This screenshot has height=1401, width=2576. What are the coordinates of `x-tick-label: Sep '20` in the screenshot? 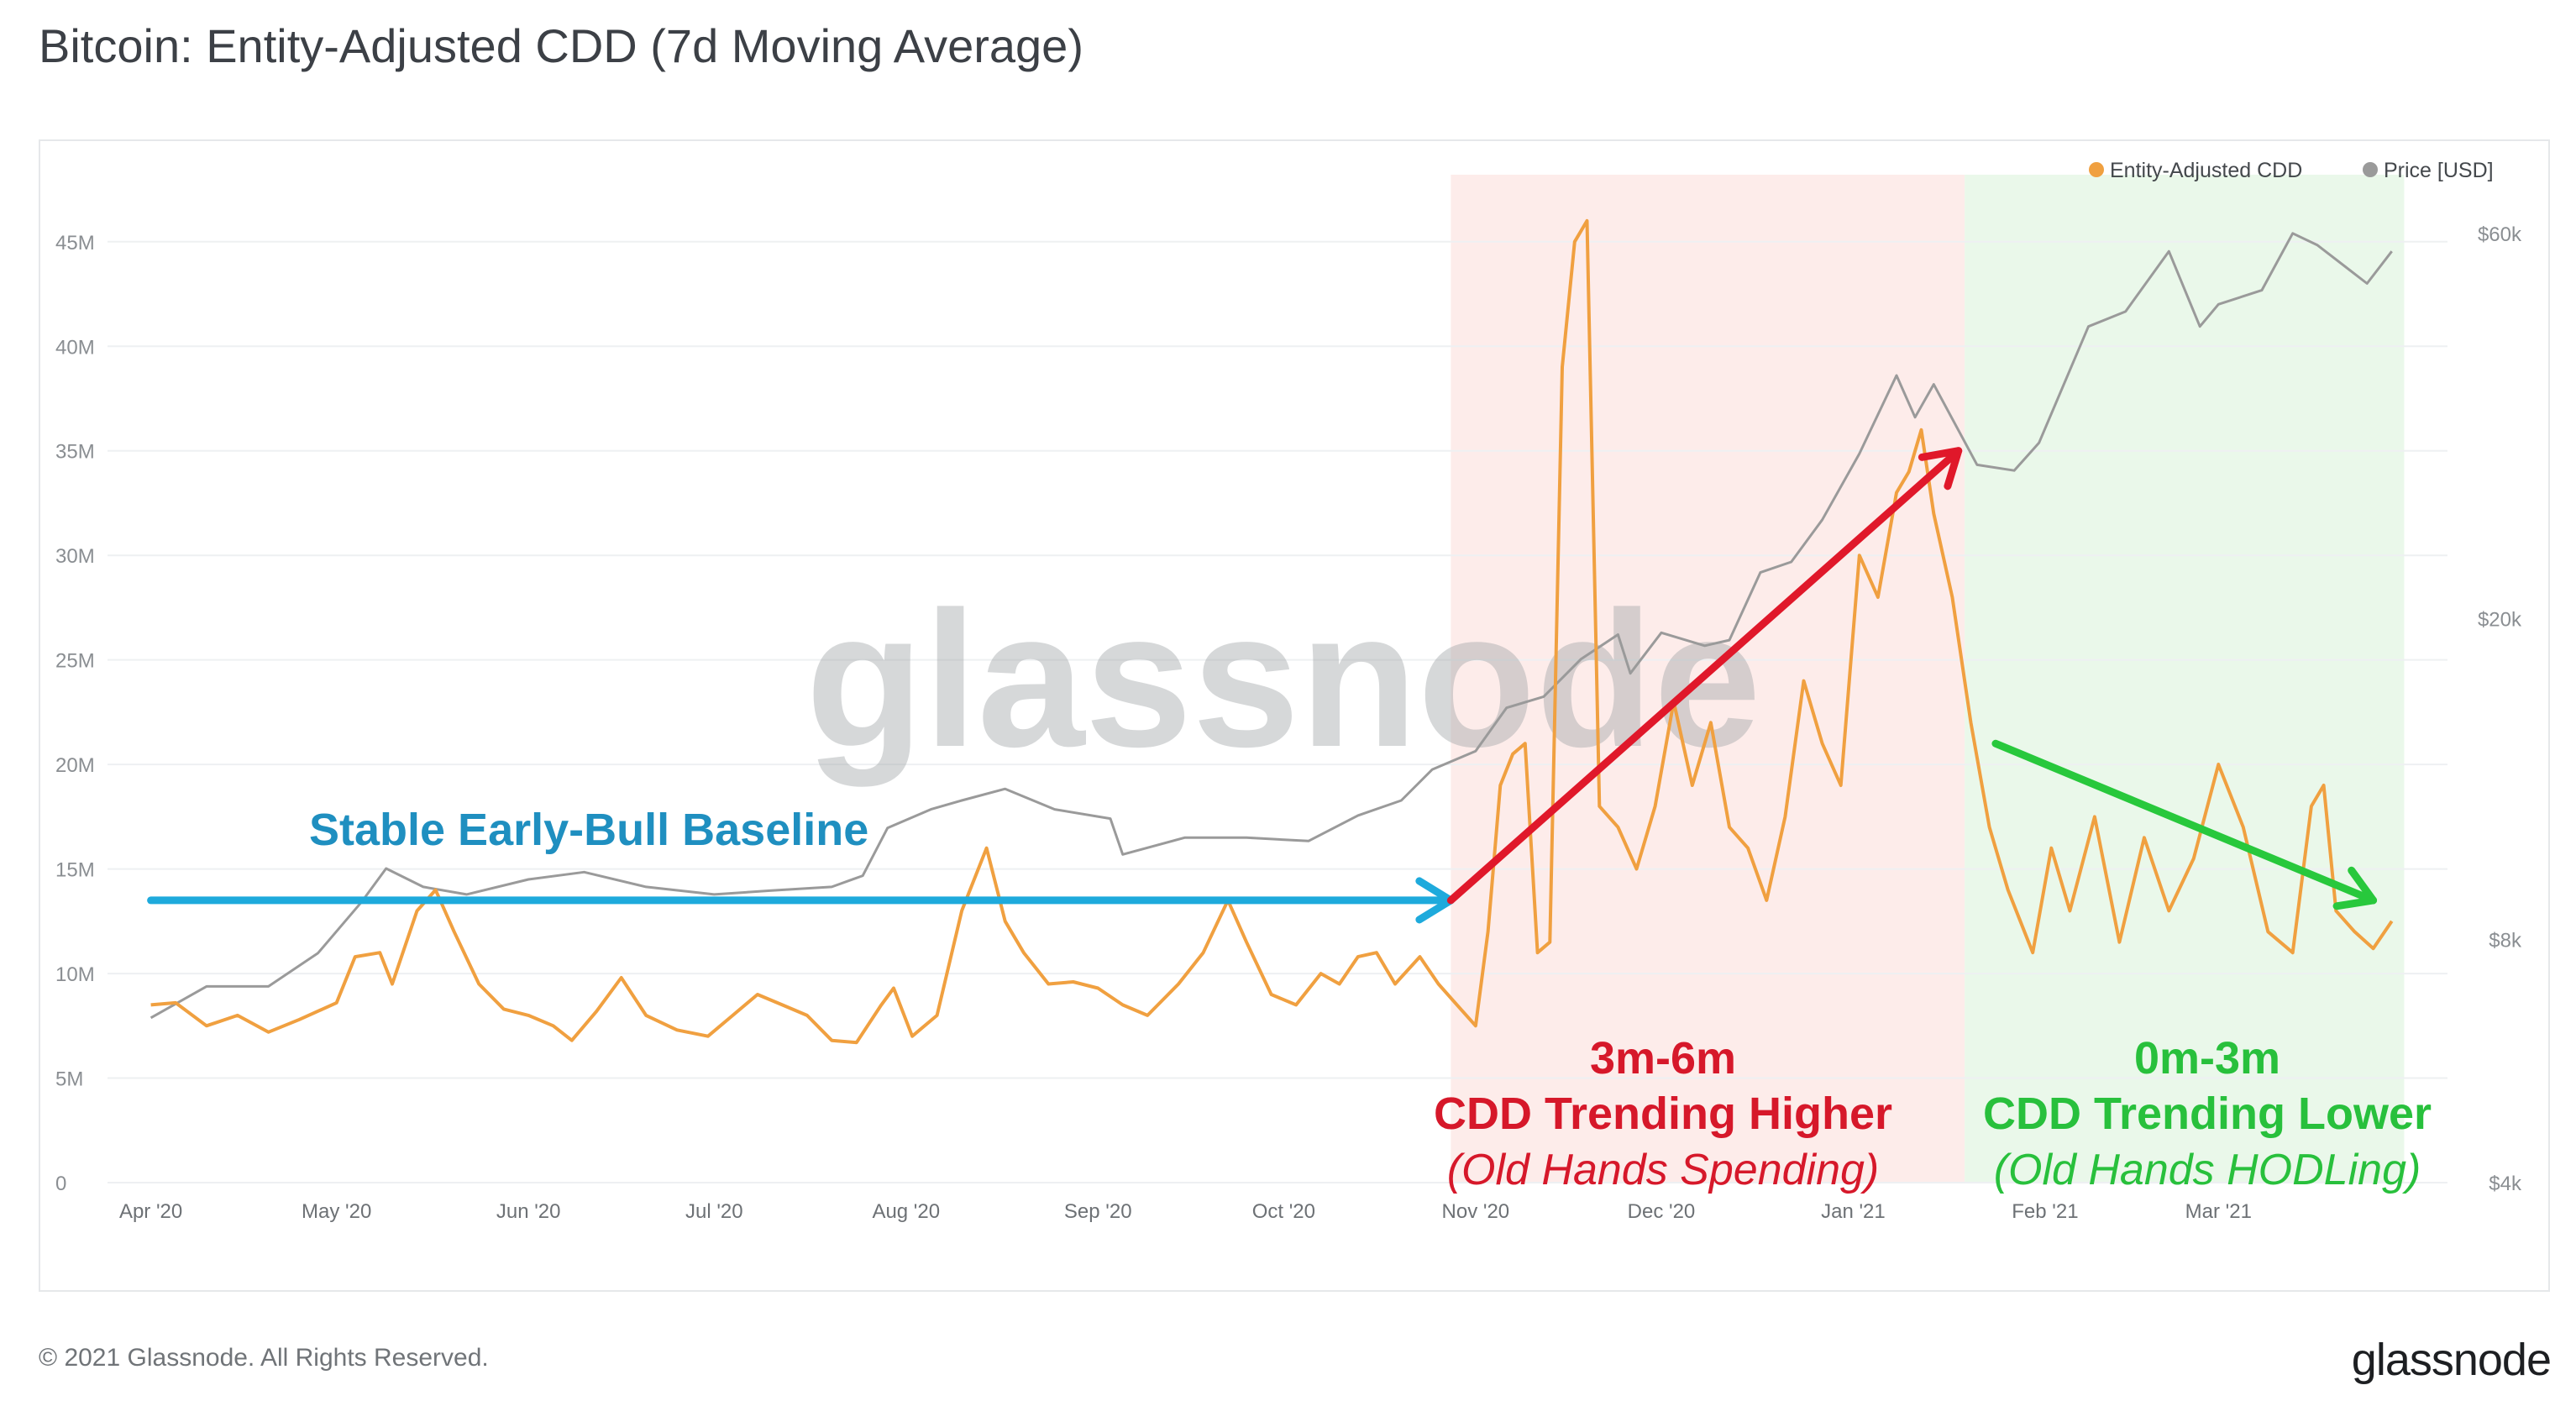 It's located at (1098, 1211).